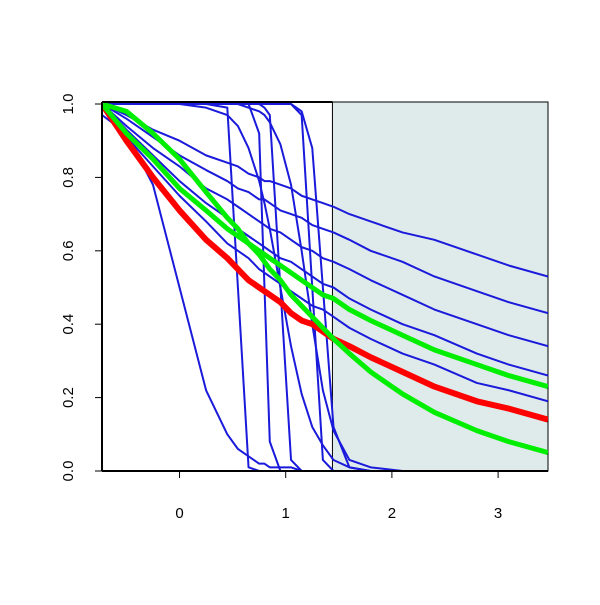  I want to click on x-tick-label: 1, so click(286, 513).